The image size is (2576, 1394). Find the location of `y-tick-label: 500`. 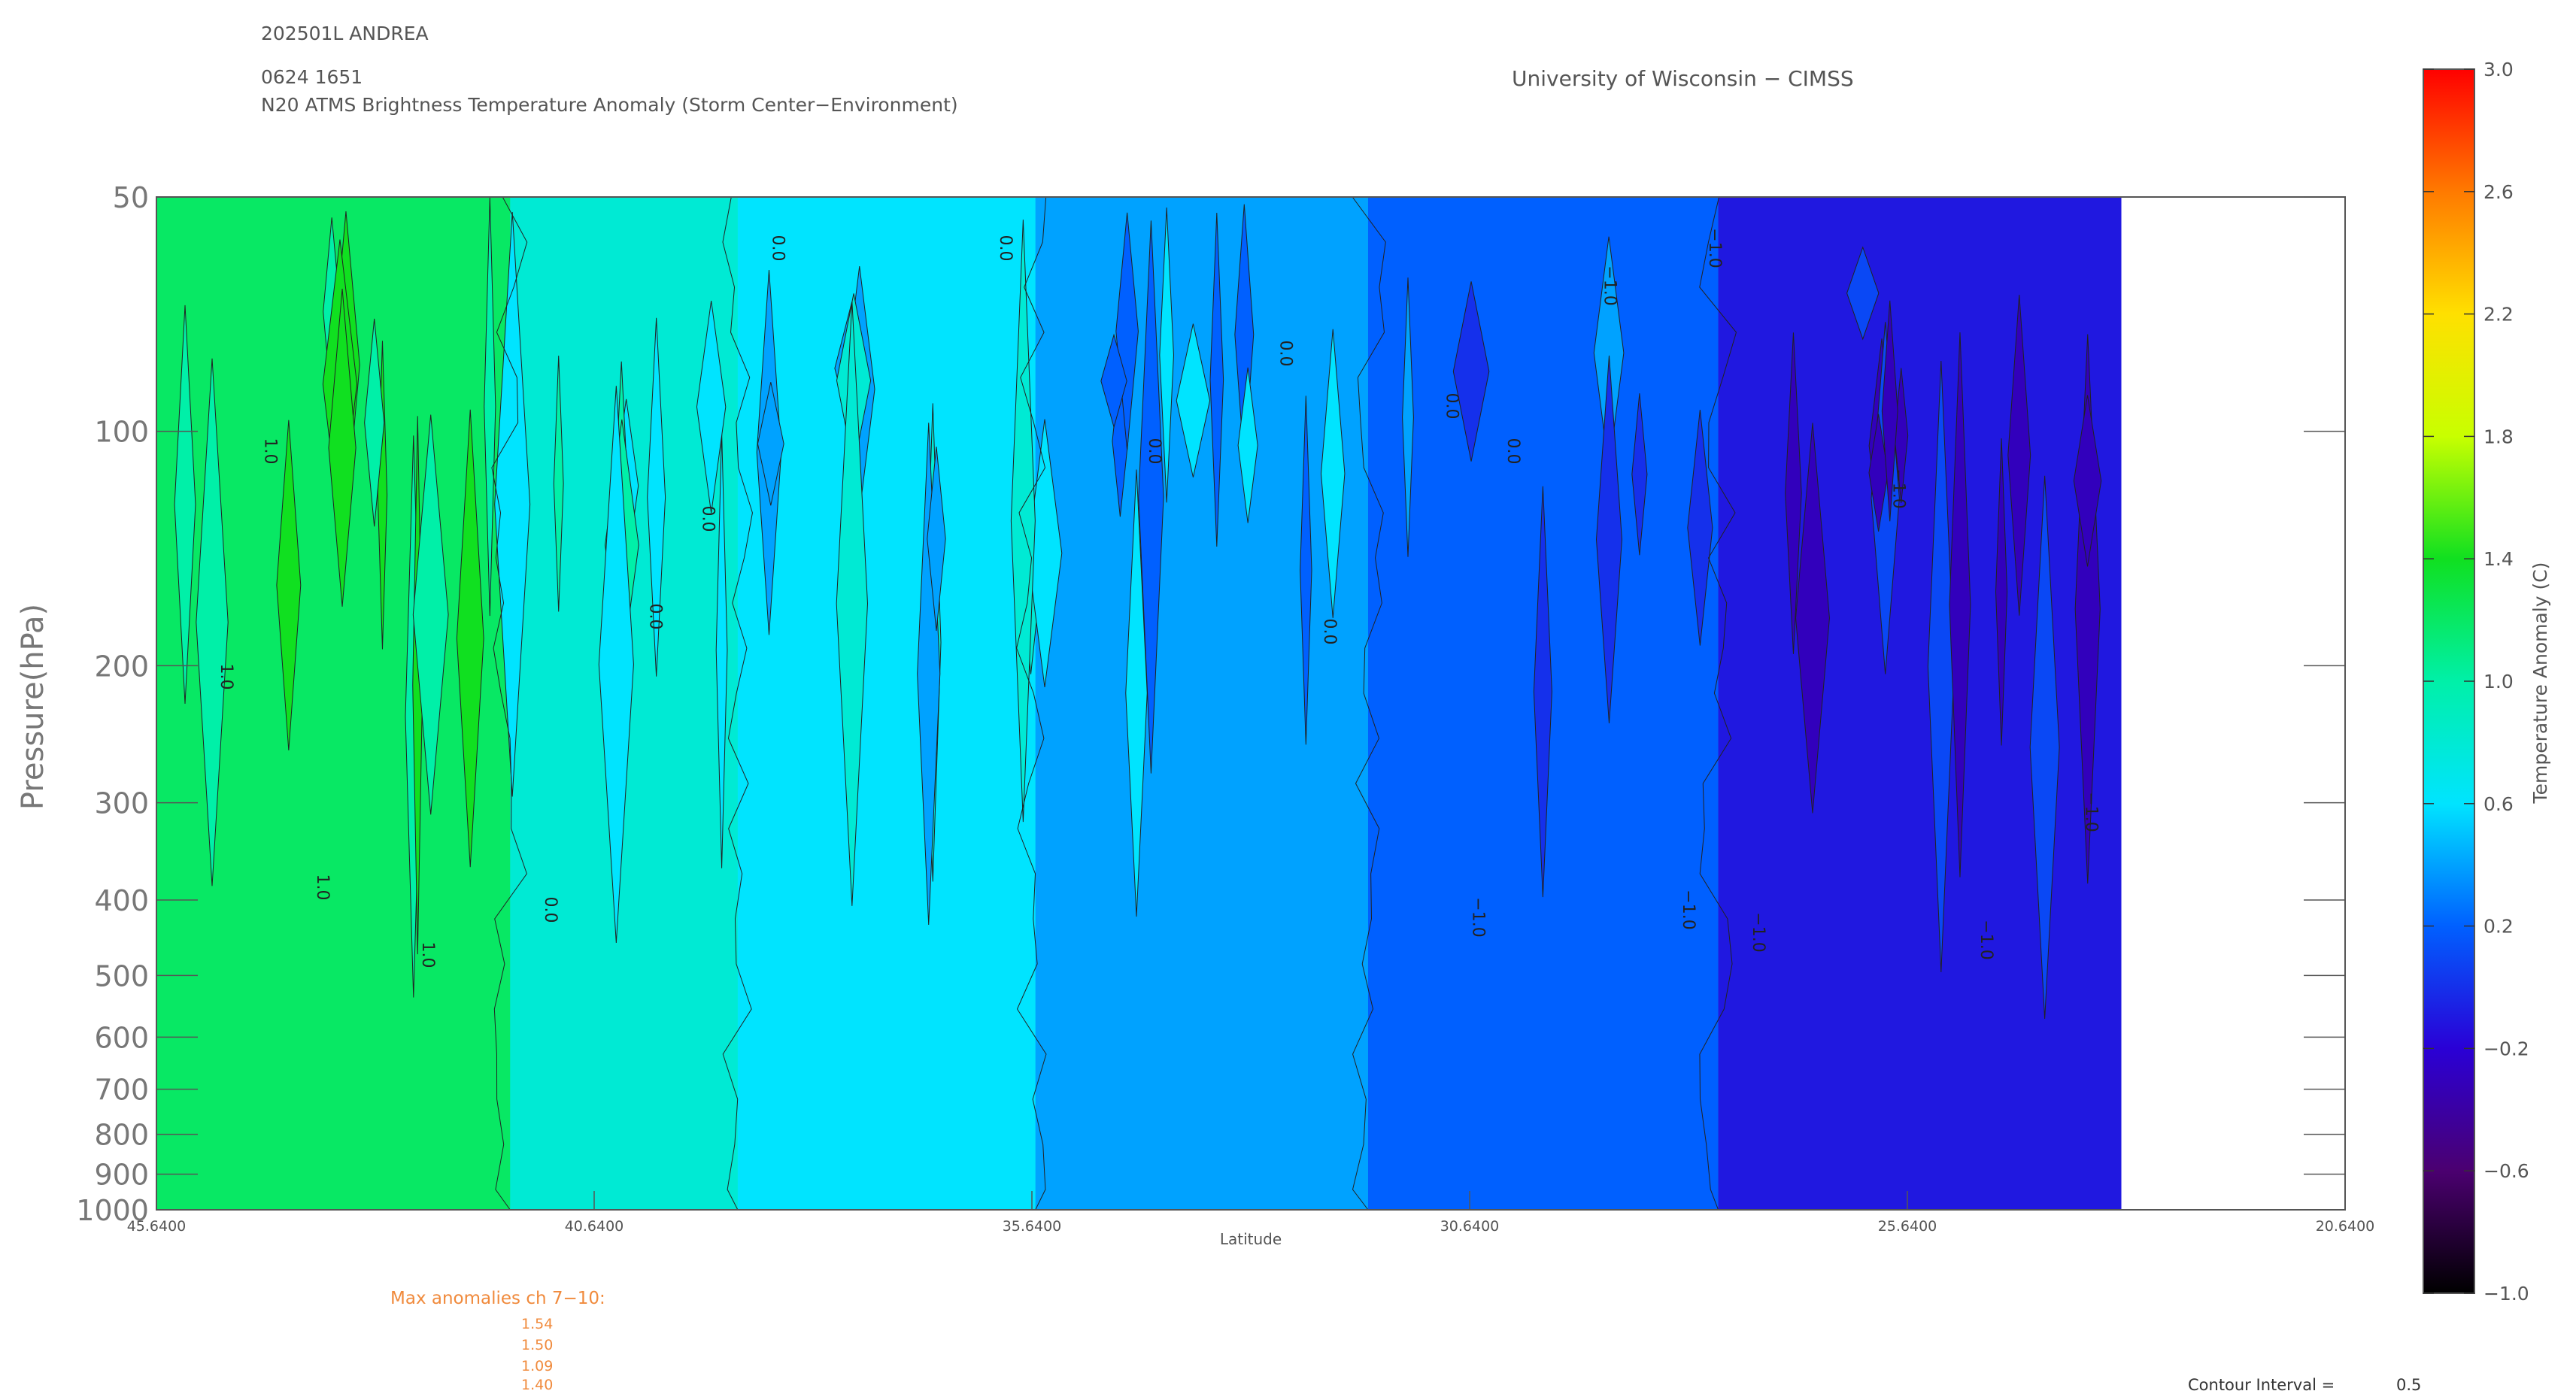

y-tick-label: 500 is located at coordinates (121, 975).